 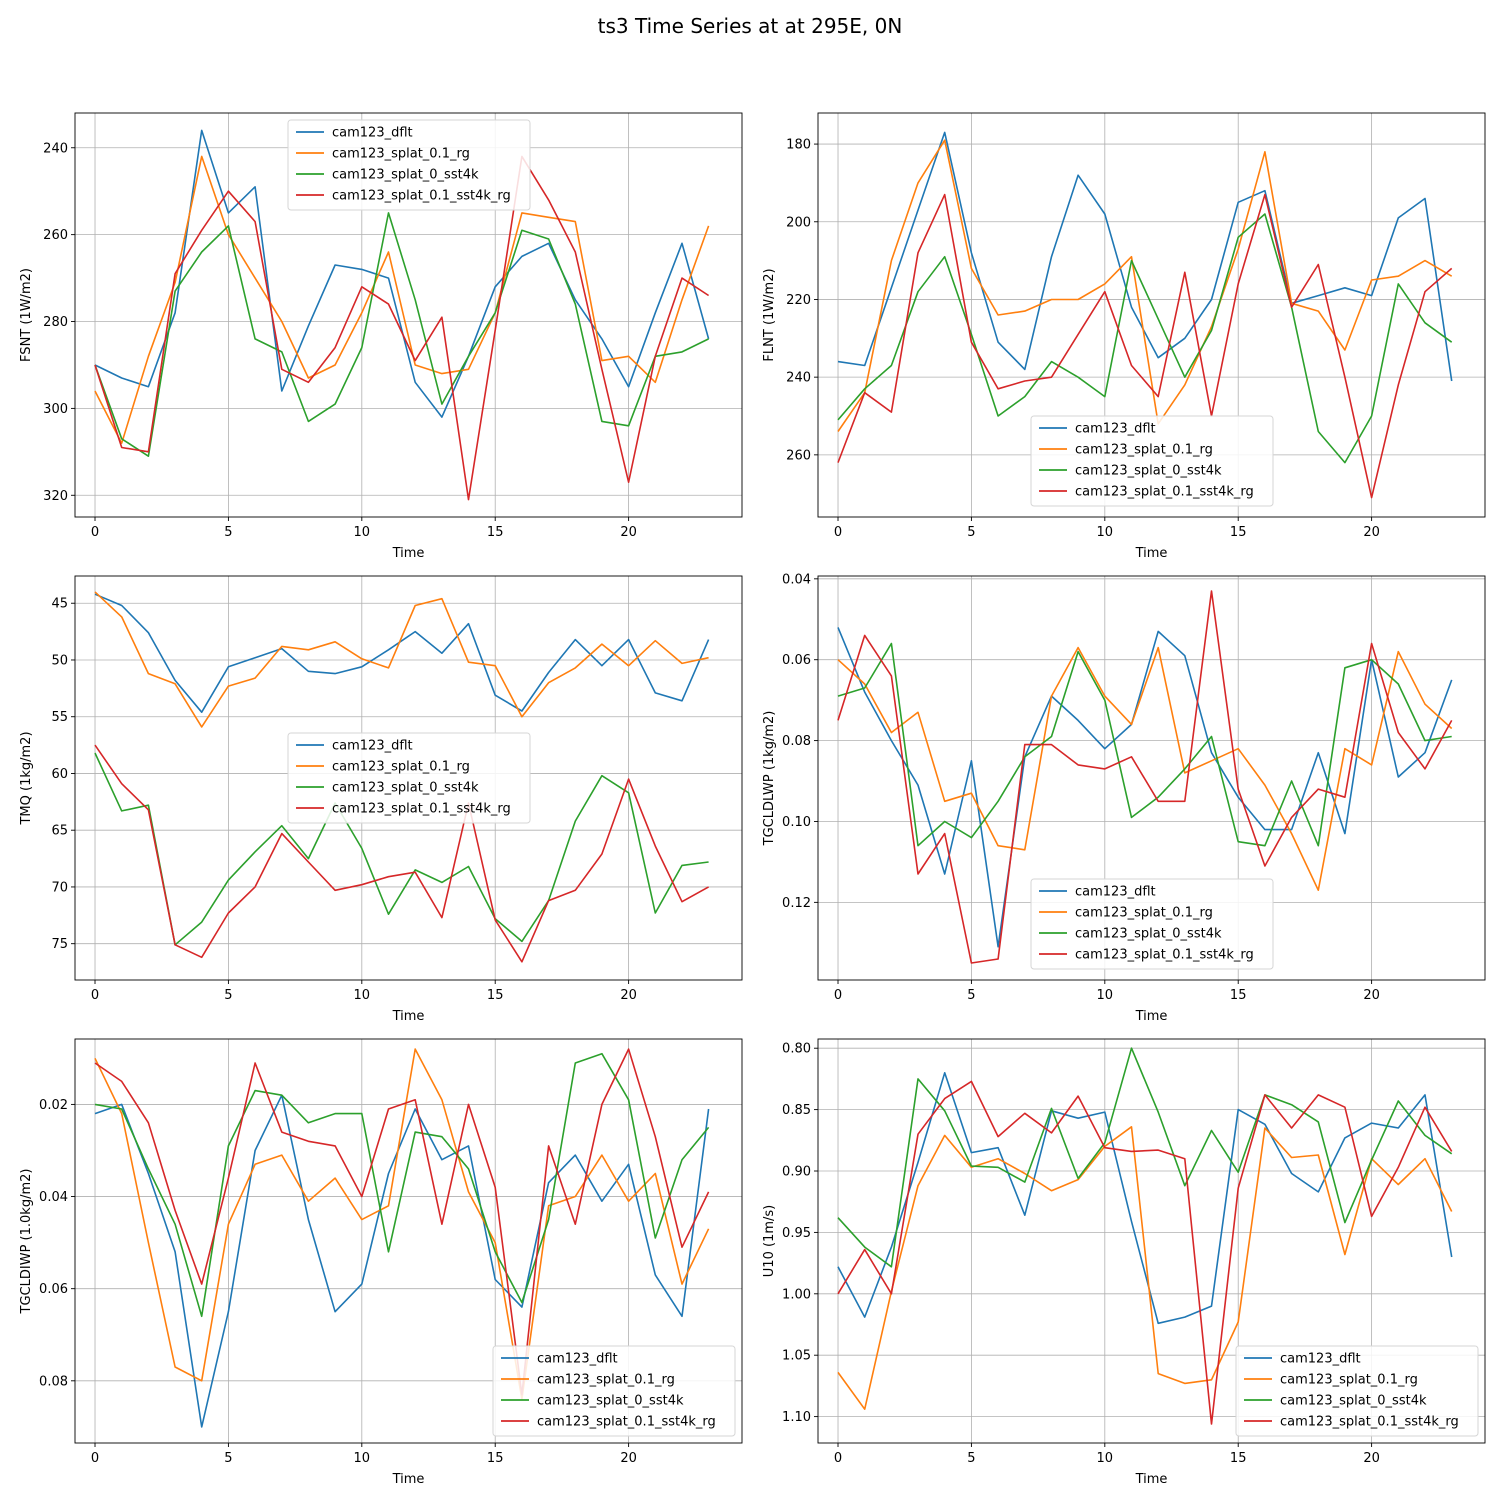 What do you see at coordinates (59, 717) in the screenshot?
I see `y-tick-label: 55` at bounding box center [59, 717].